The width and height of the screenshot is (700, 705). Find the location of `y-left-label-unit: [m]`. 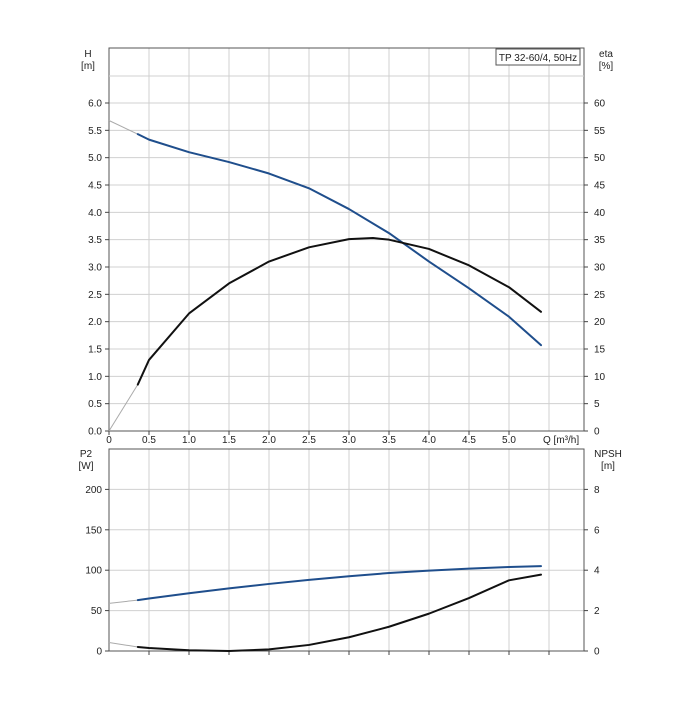

y-left-label-unit: [m] is located at coordinates (88, 66).